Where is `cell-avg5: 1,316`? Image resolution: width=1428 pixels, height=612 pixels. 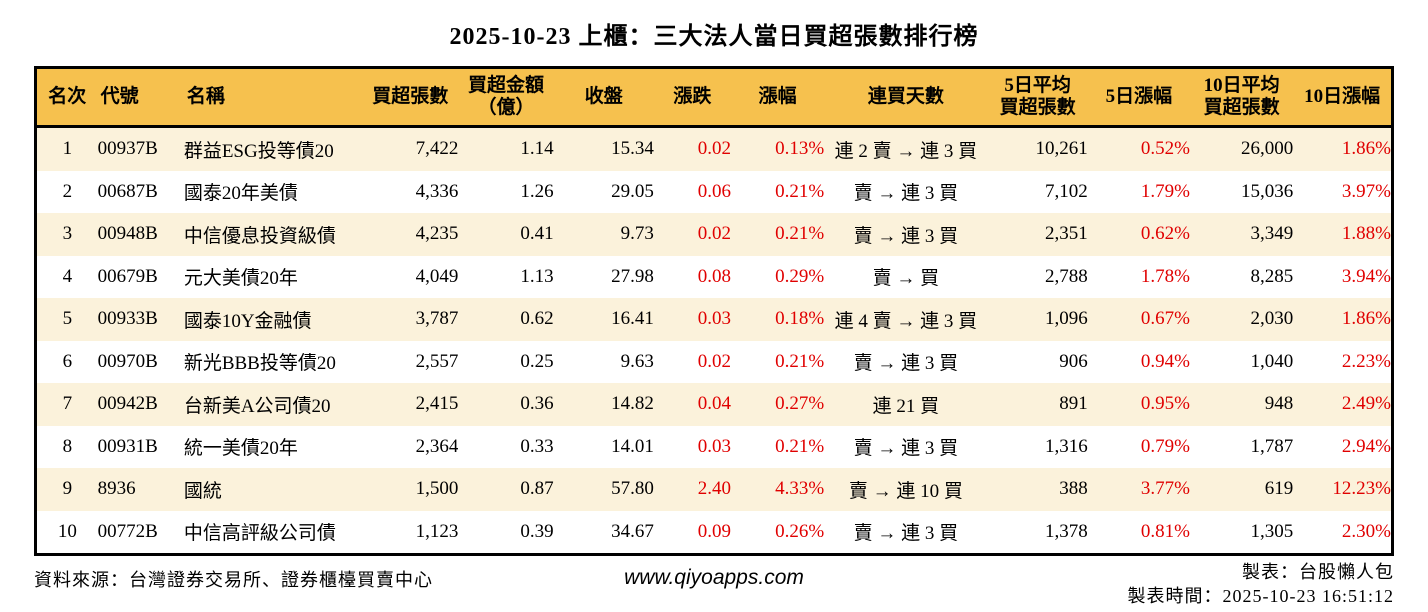 cell-avg5: 1,316 is located at coordinates (1066, 446).